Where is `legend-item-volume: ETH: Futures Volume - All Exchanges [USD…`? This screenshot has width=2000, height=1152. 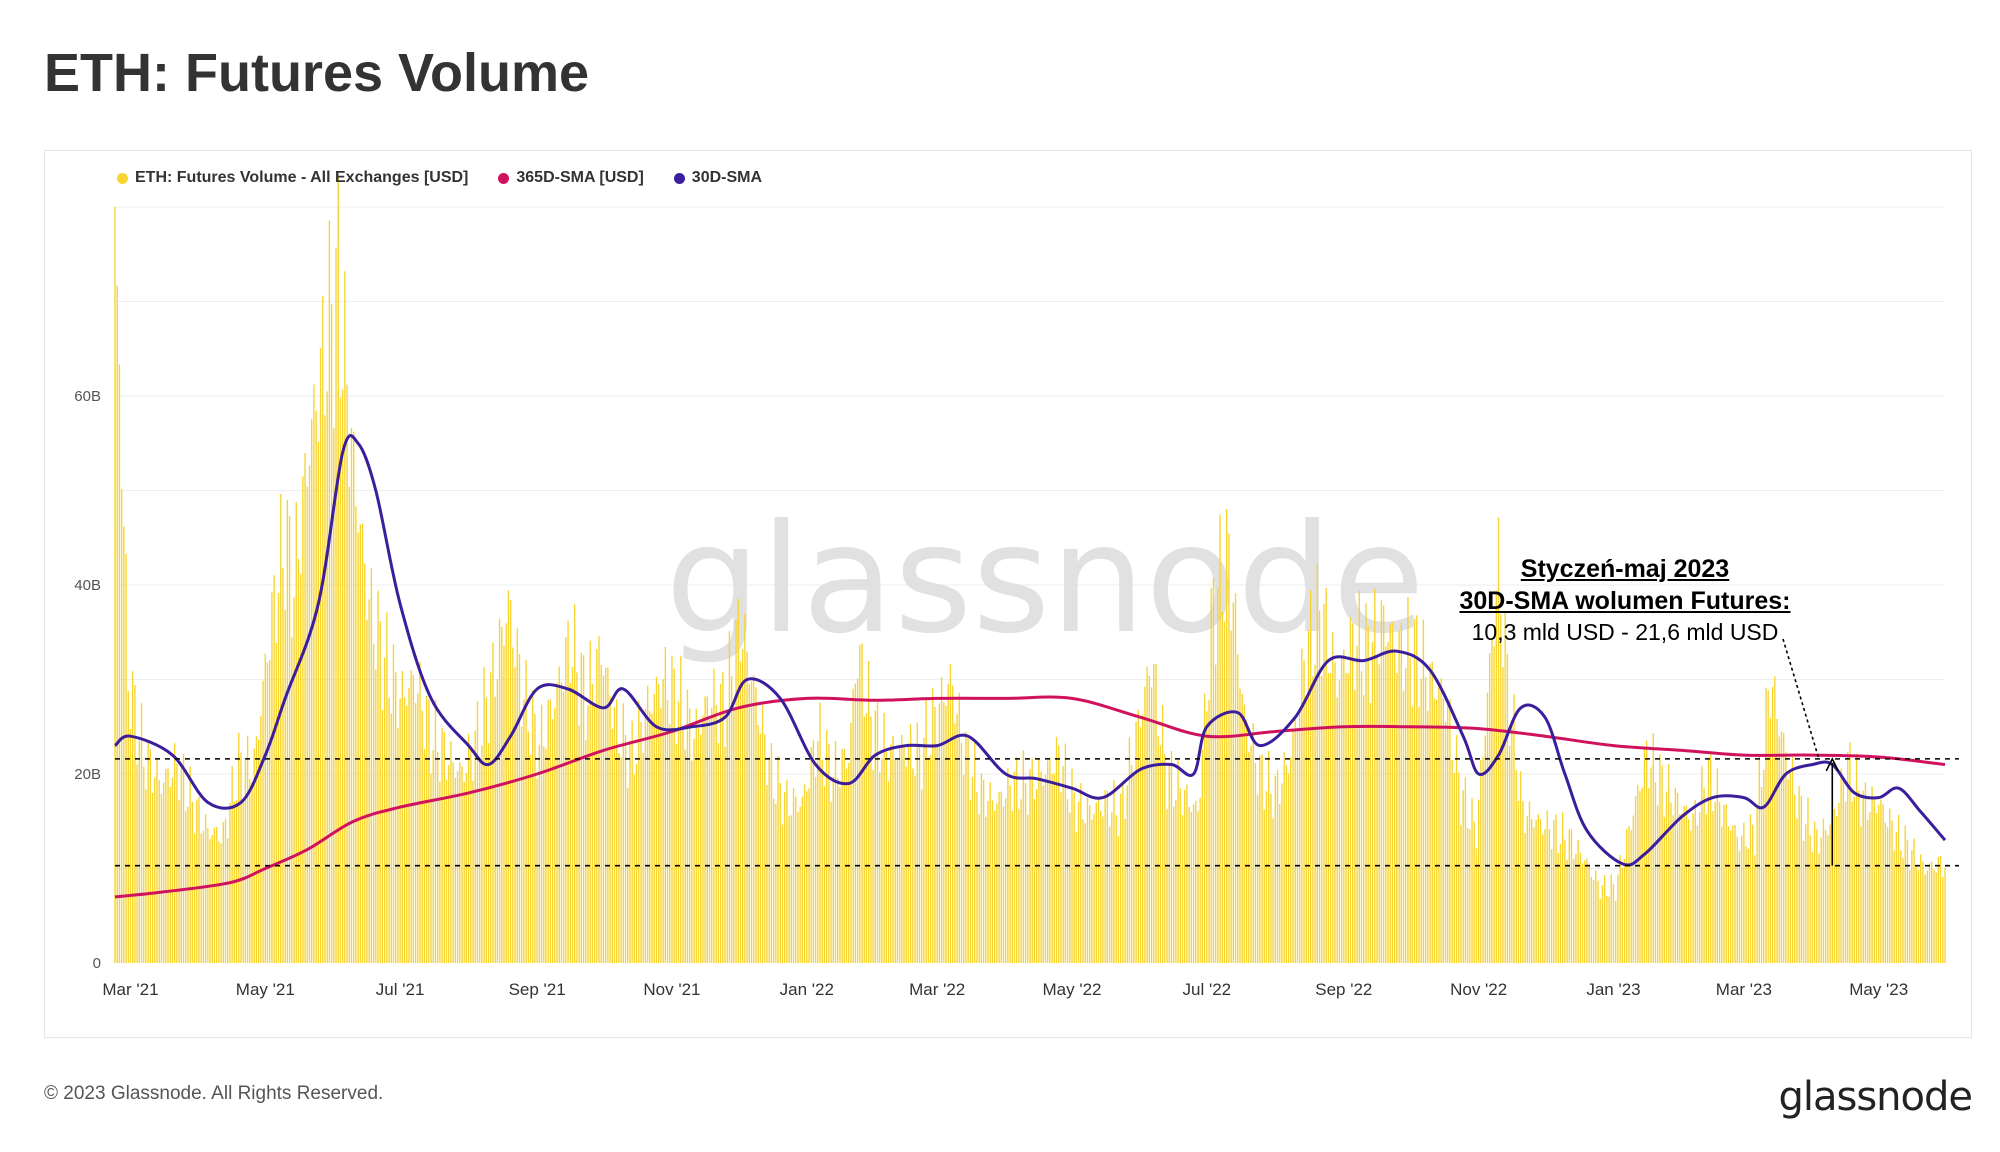 legend-item-volume: ETH: Futures Volume - All Exchanges [USD… is located at coordinates (292, 178).